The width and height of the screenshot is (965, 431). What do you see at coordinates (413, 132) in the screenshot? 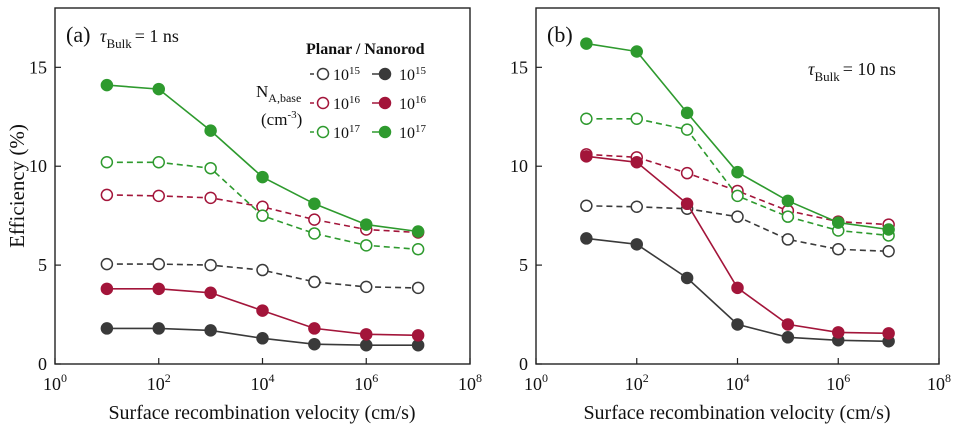
I see `legend-nanorod-label: 1017` at bounding box center [413, 132].